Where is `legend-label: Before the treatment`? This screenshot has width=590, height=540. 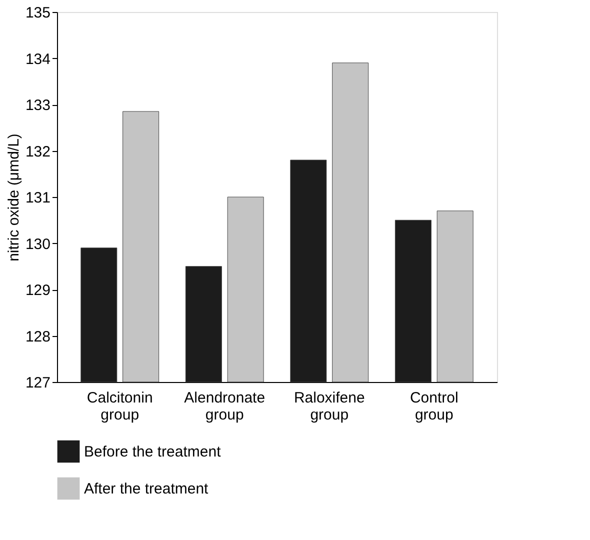
legend-label: Before the treatment is located at coordinates (153, 452).